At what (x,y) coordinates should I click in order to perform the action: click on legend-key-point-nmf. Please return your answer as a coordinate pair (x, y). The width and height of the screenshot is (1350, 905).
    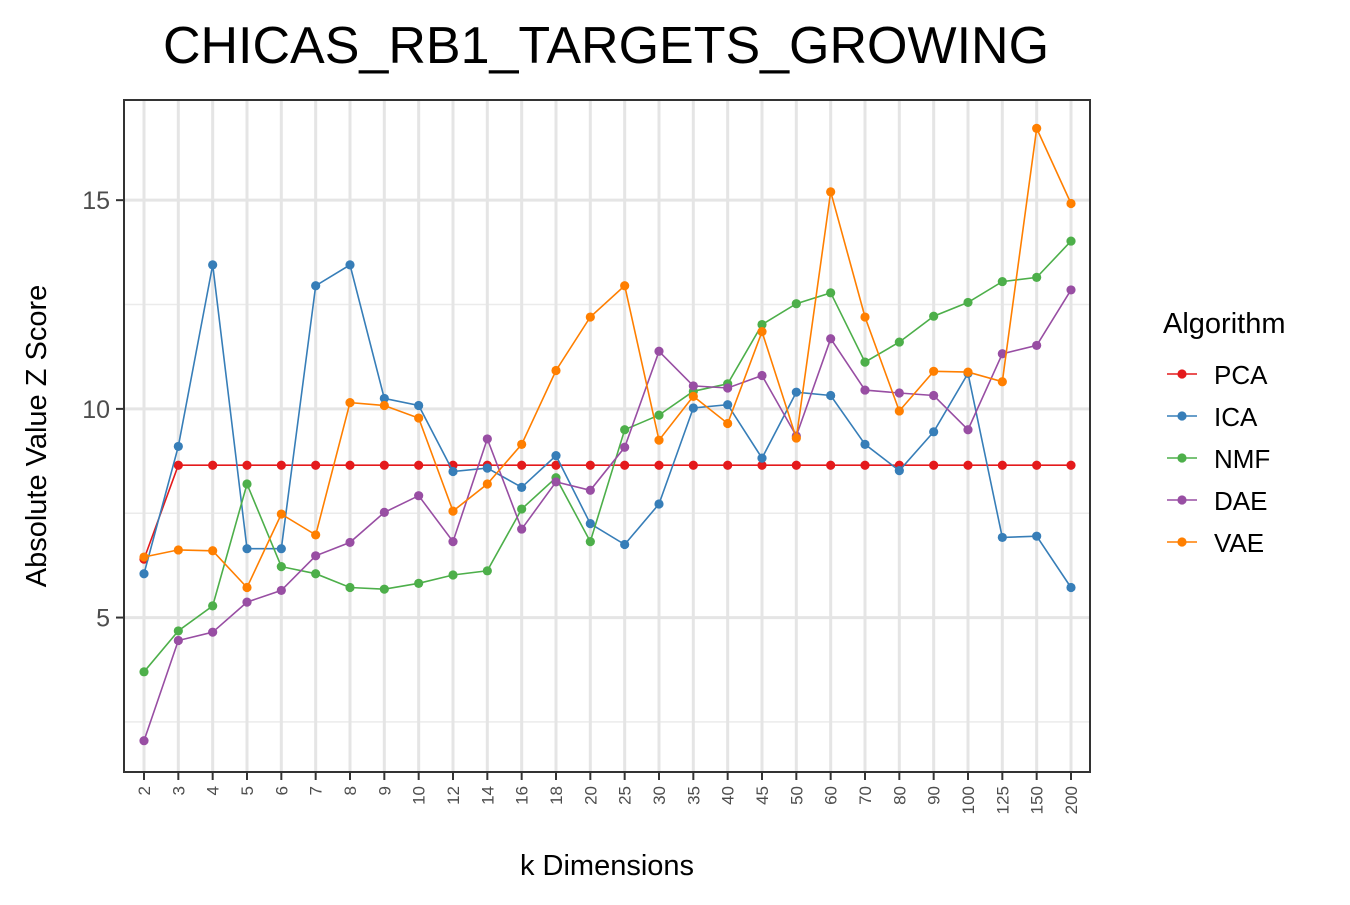
    Looking at the image, I should click on (1182, 458).